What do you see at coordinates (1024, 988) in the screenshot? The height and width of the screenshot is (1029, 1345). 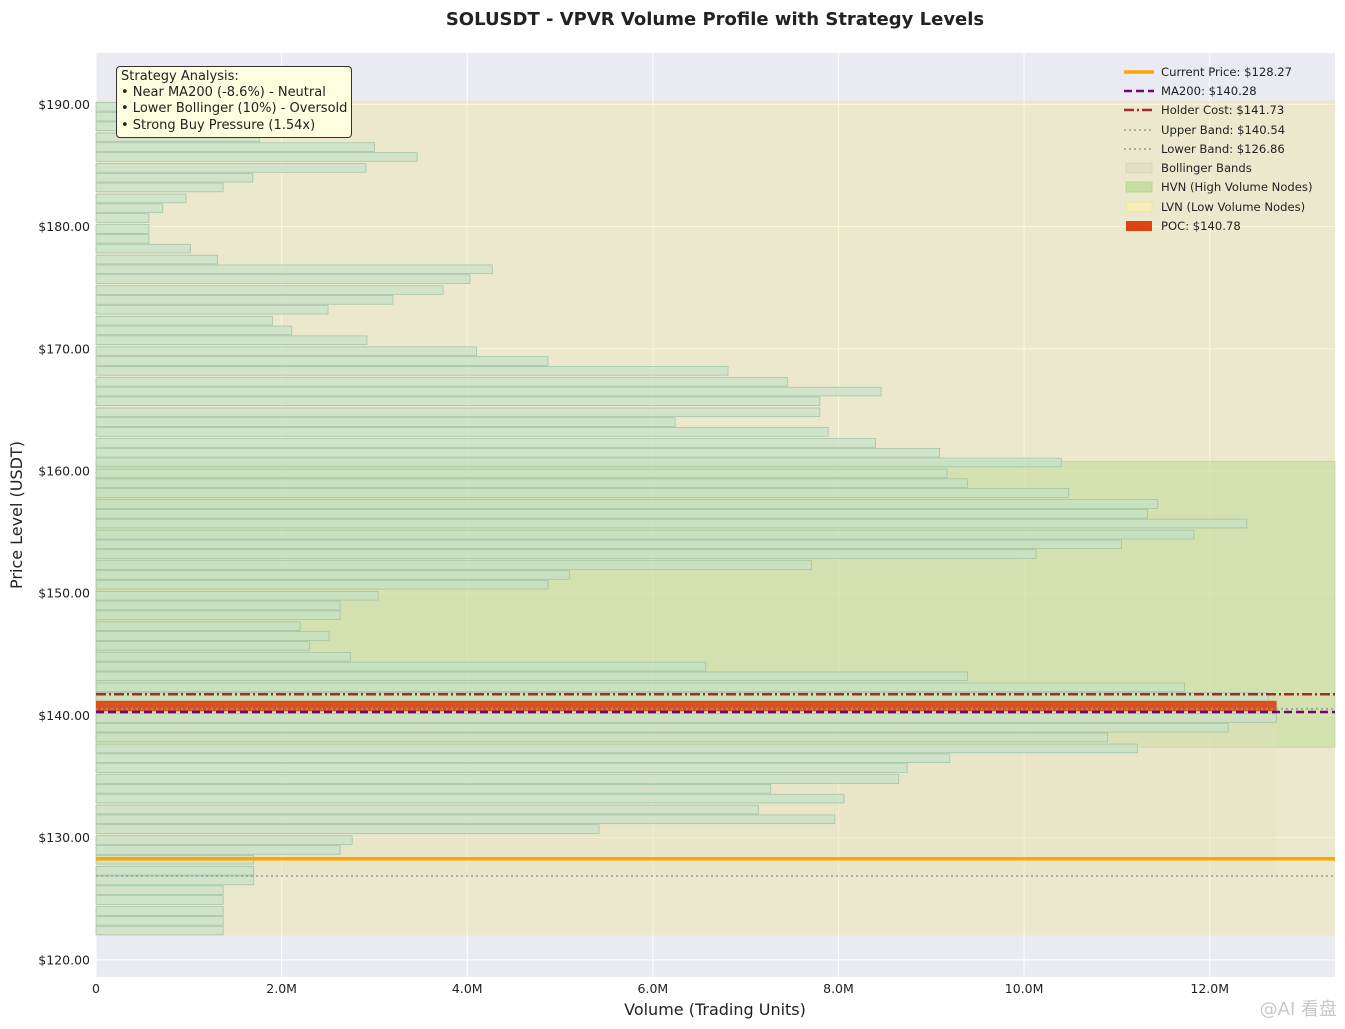 I see `x-tick-label: 10.0M` at bounding box center [1024, 988].